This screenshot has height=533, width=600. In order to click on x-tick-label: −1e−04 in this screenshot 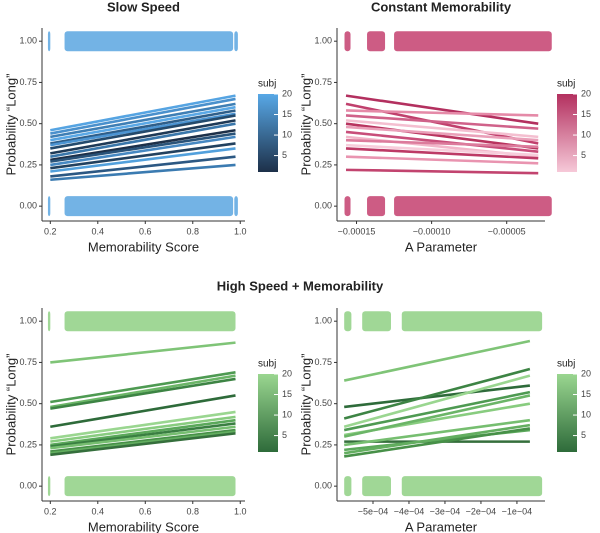, I will do `click(517, 511)`.